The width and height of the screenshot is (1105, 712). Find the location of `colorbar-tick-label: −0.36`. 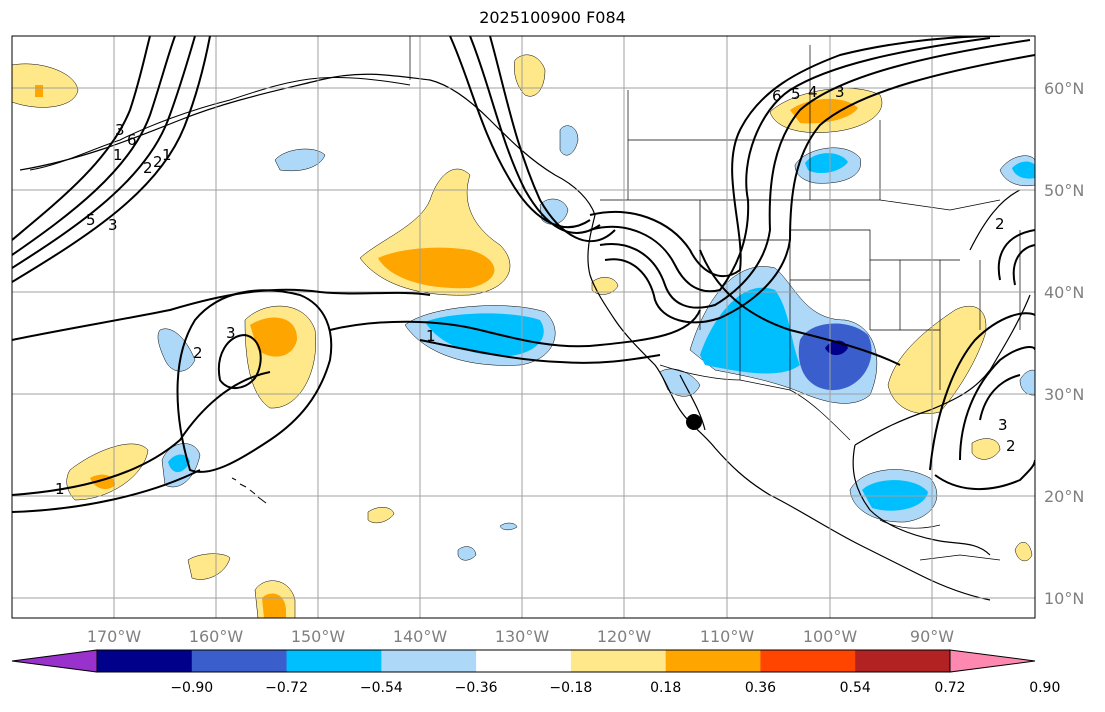

colorbar-tick-label: −0.36 is located at coordinates (476, 688).